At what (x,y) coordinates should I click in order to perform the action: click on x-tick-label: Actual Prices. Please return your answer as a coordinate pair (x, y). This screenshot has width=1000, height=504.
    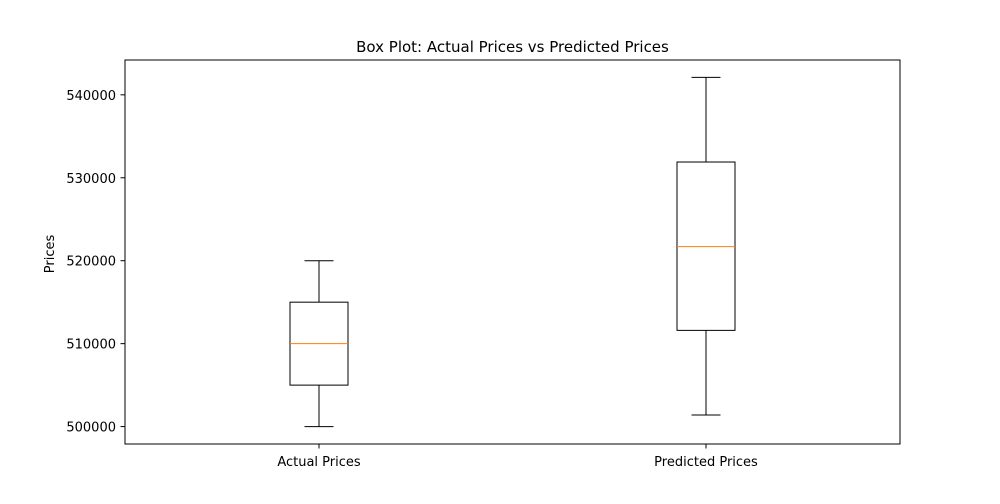
    Looking at the image, I should click on (319, 462).